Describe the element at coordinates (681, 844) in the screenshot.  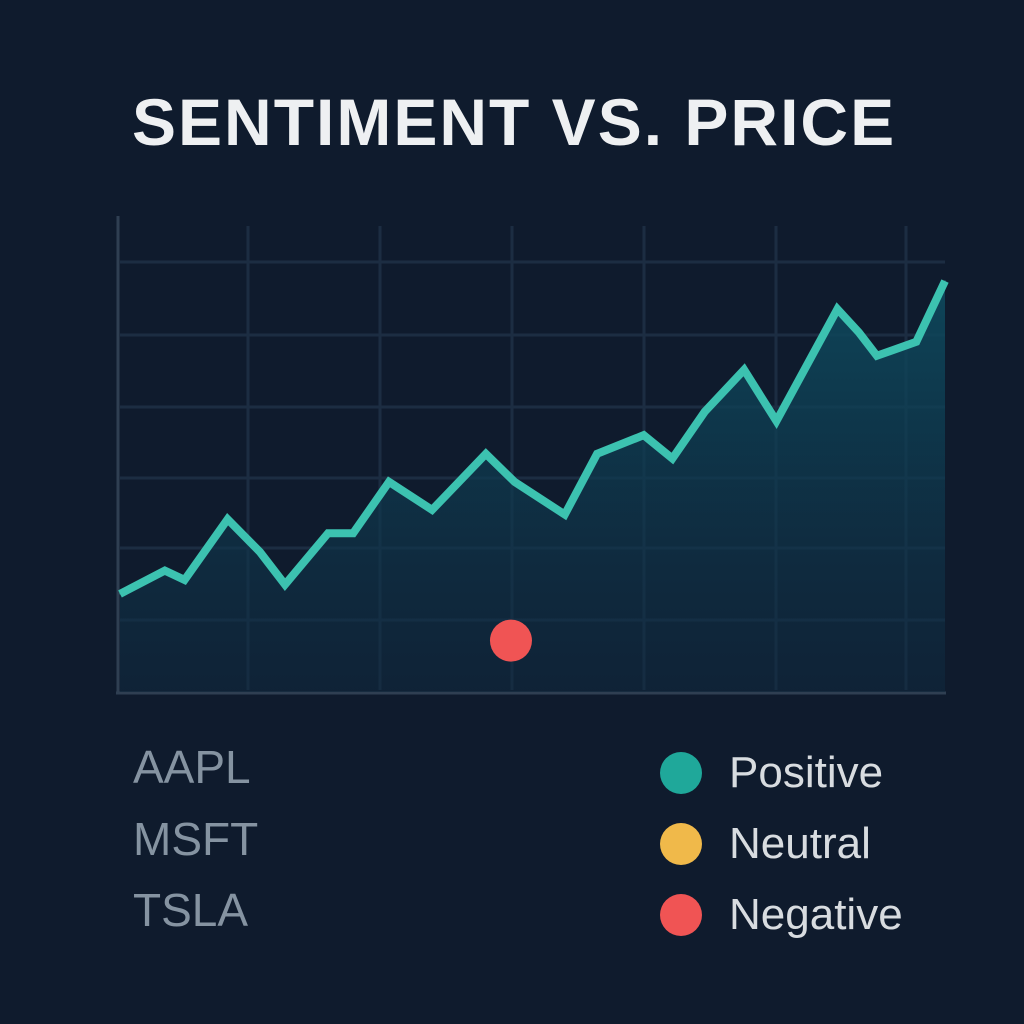
I see `legend-dot-neutral-icon` at that location.